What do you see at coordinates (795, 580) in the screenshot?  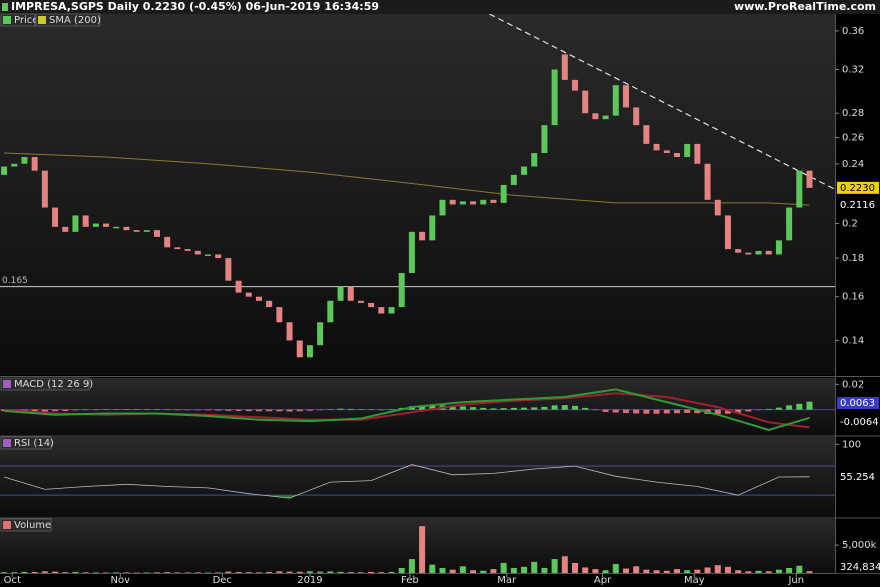 I see `x-tick-label: Jun` at bounding box center [795, 580].